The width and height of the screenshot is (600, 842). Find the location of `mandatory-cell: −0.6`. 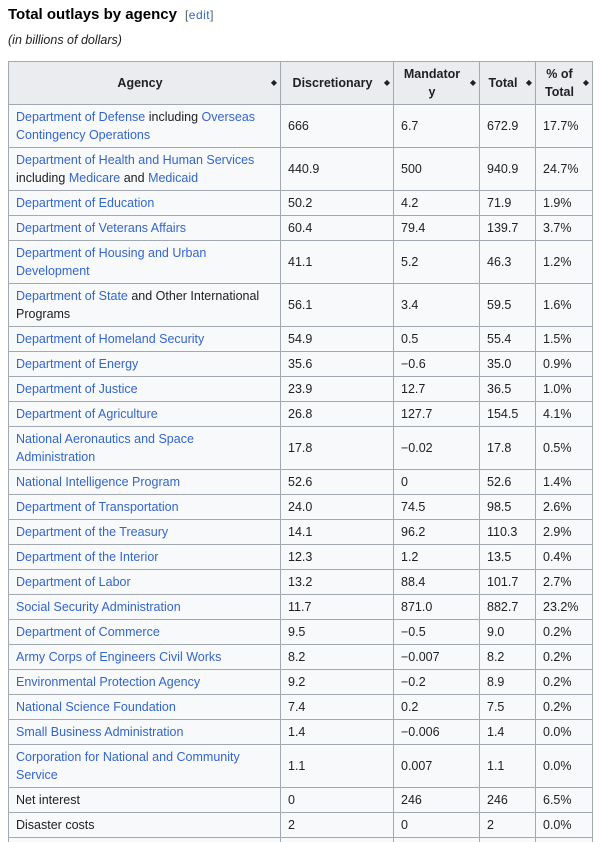

mandatory-cell: −0.6 is located at coordinates (436, 364).